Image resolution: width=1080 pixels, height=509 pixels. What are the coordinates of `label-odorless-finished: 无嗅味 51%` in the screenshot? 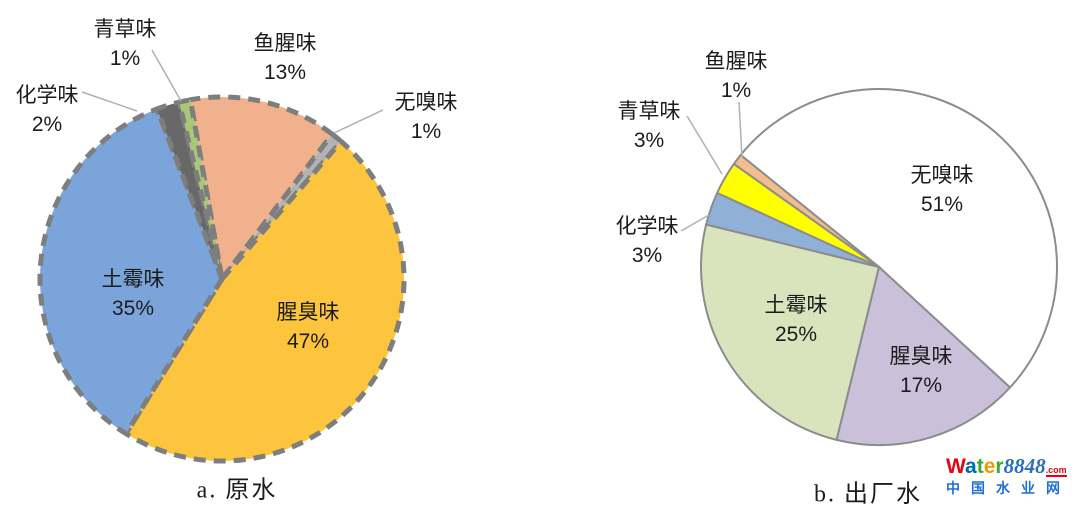 It's located at (942, 190).